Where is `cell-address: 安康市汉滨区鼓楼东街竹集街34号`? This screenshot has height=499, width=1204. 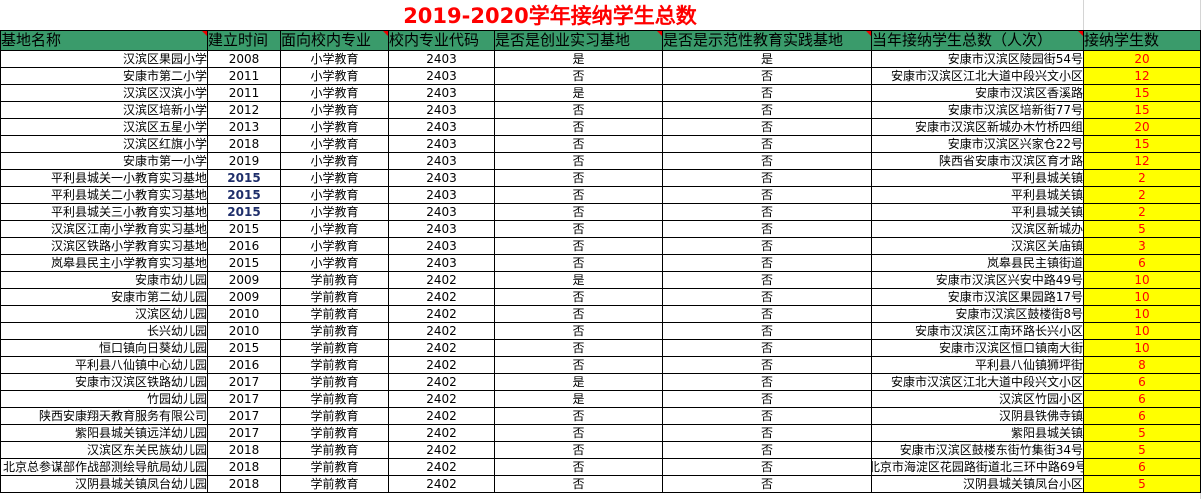 cell-address: 安康市汉滨区鼓楼东街竹集街34号 is located at coordinates (977, 450).